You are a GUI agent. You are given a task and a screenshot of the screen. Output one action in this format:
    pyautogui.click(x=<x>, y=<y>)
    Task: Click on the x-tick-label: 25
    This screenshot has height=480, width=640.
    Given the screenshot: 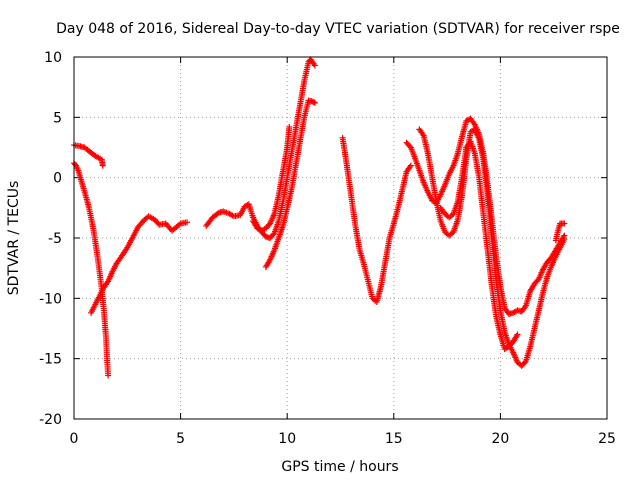 What is the action you would take?
    pyautogui.click(x=607, y=439)
    